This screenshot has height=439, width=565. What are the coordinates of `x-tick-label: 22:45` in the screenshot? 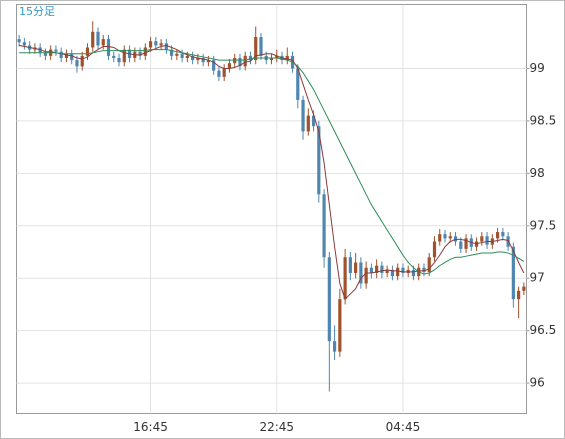 It's located at (276, 427).